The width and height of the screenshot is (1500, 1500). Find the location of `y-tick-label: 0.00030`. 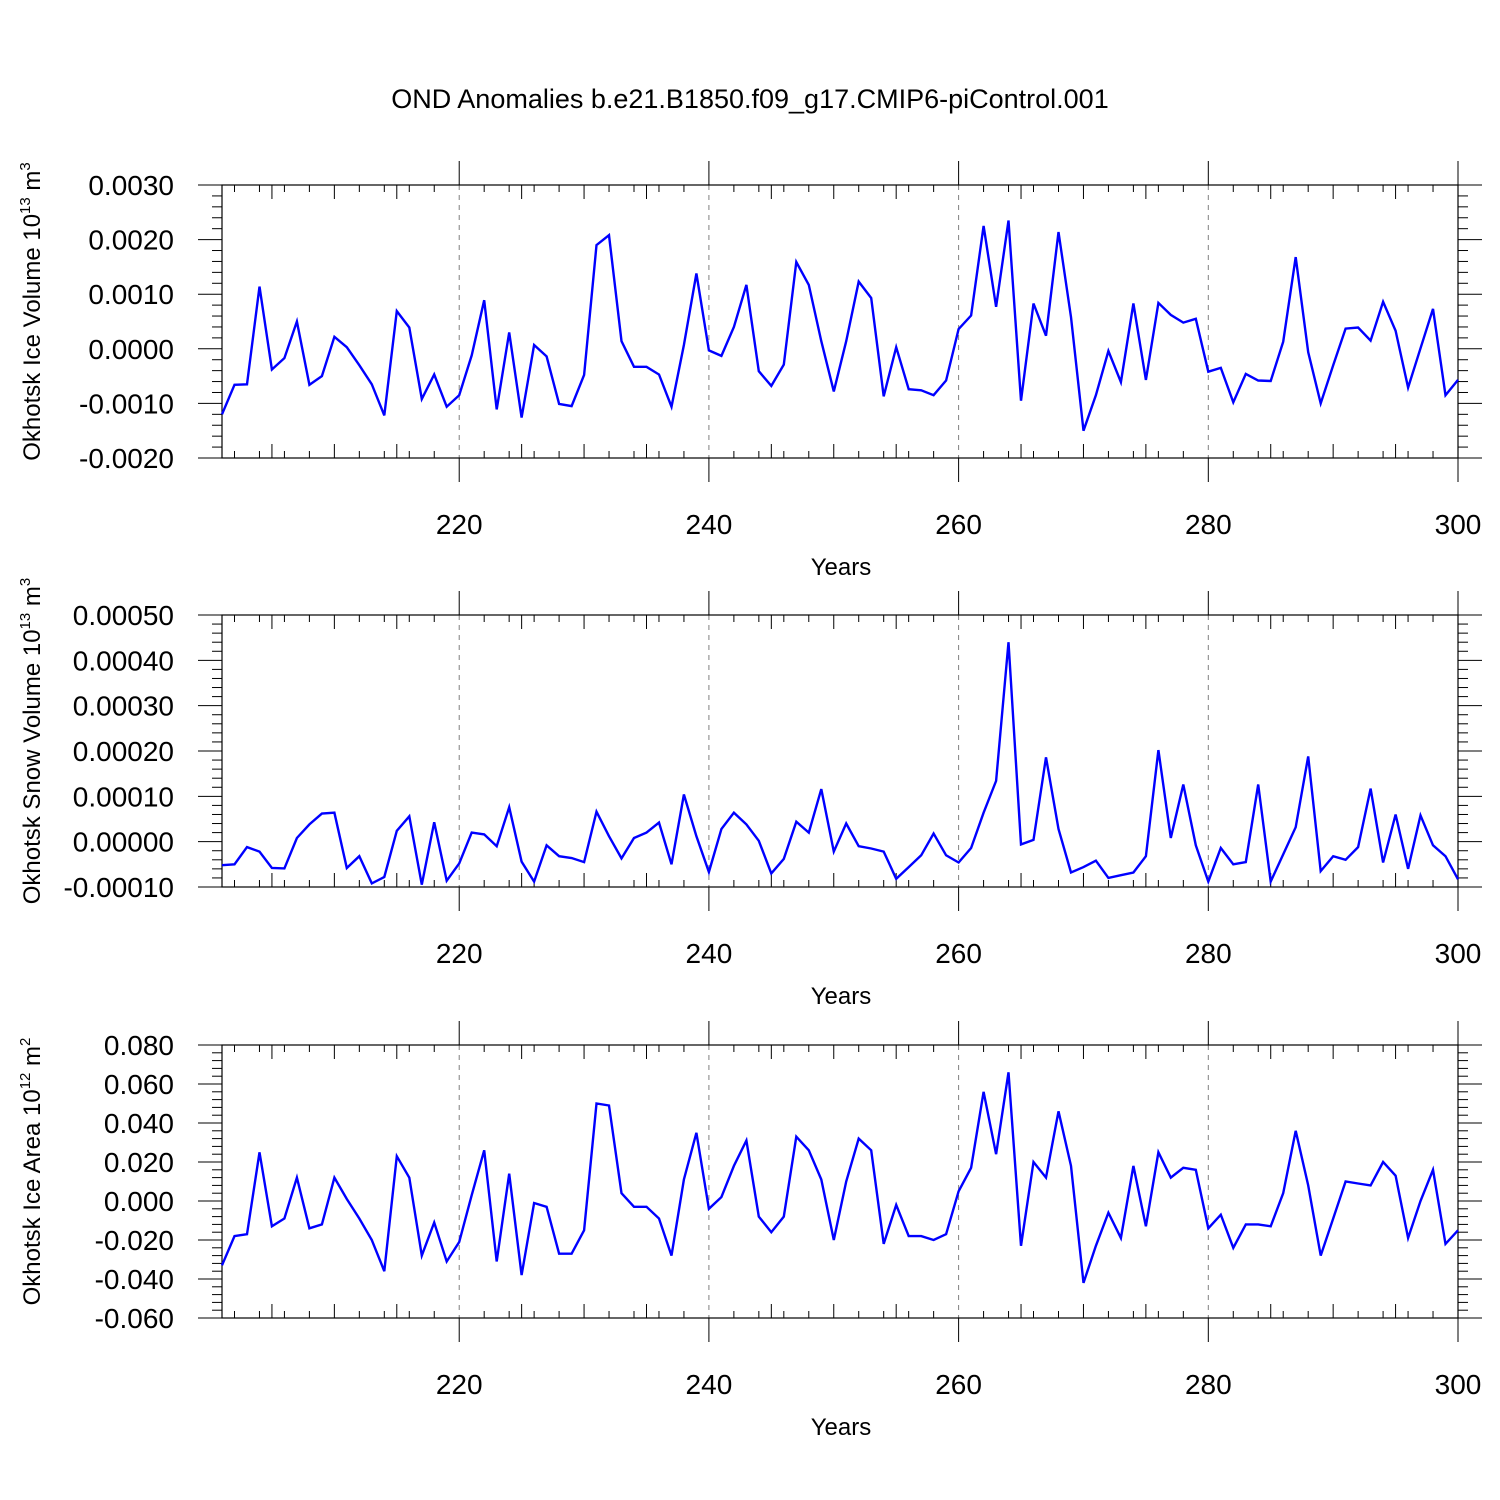

y-tick-label: 0.00030 is located at coordinates (123, 706).